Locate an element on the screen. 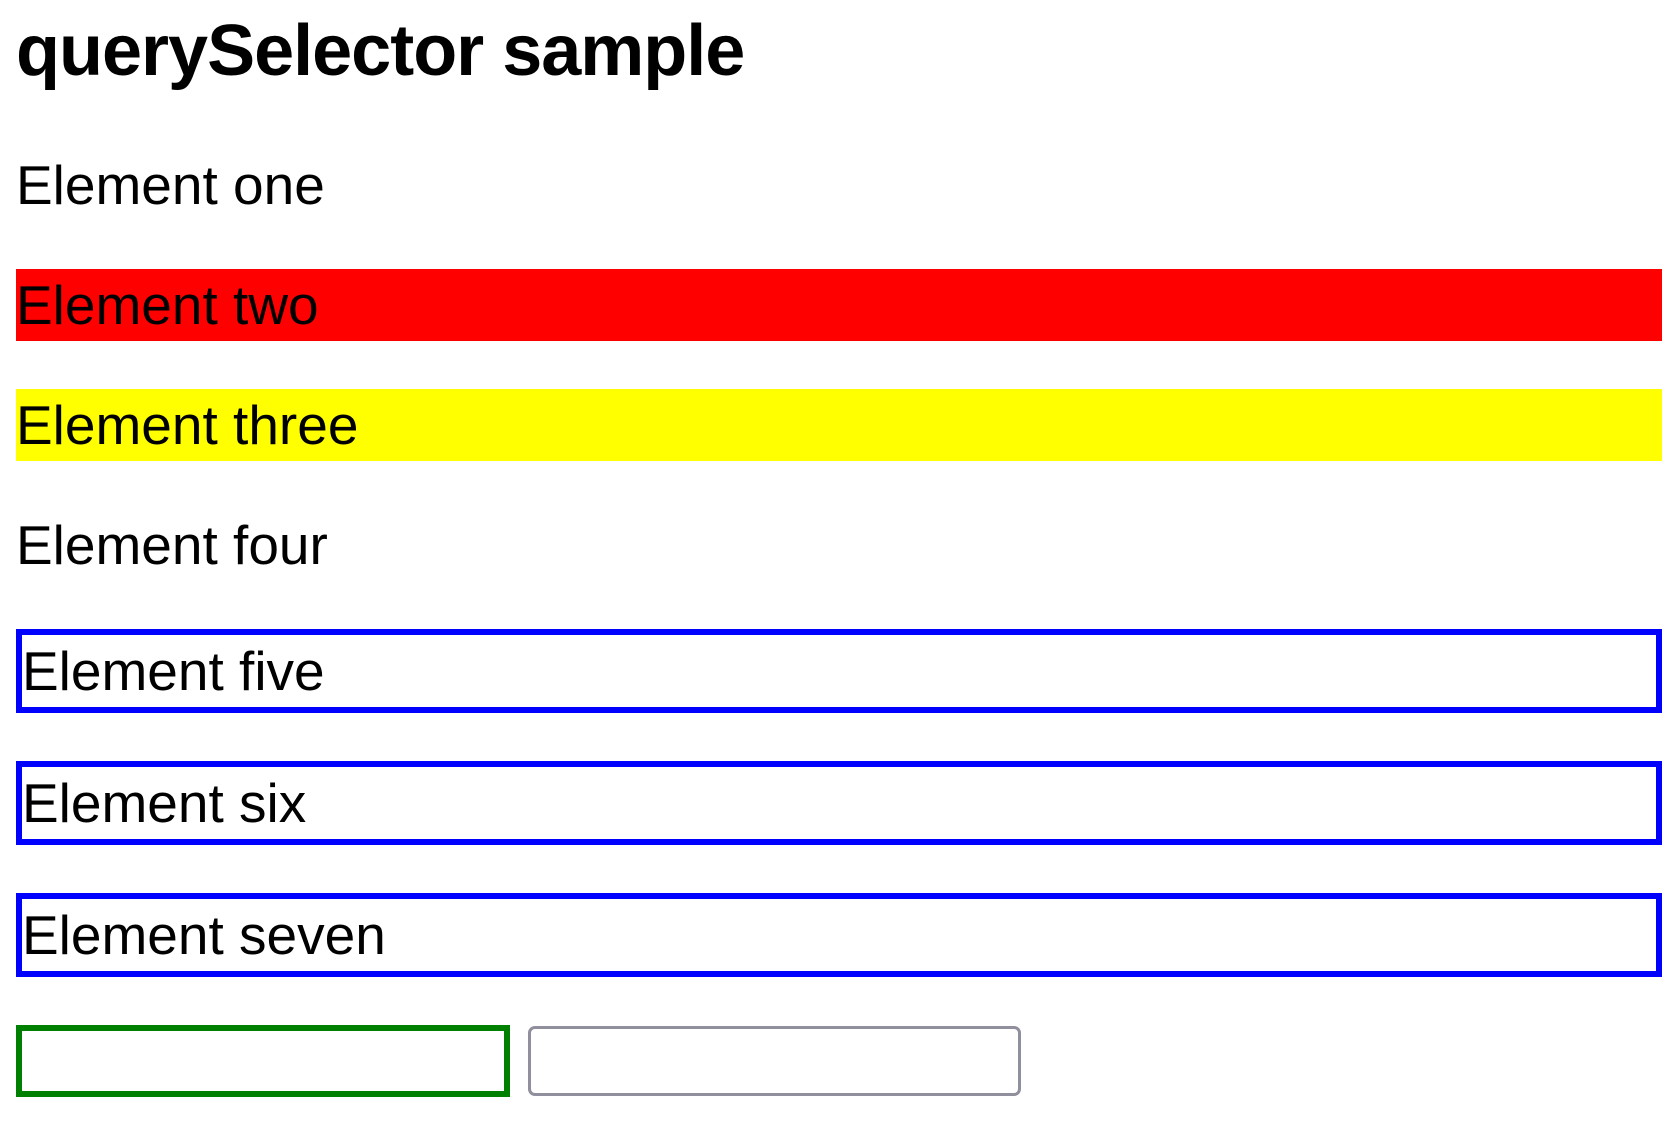 Image resolution: width=1678 pixels, height=1122 pixels. paragraph-element-seven-blue-border: Element seven is located at coordinates (839, 934).